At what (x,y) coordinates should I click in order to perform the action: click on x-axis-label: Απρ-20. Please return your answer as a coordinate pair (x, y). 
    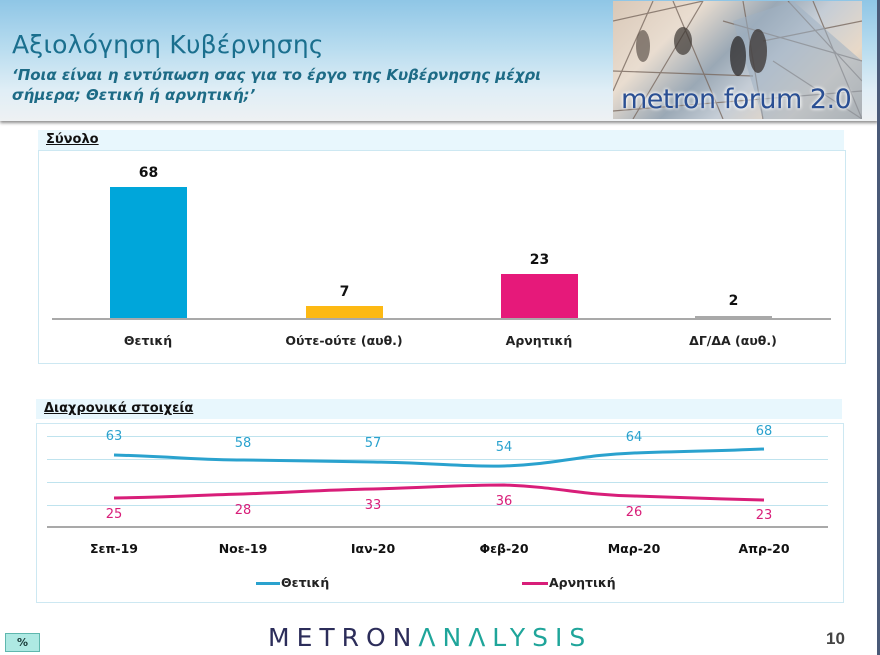
    Looking at the image, I should click on (764, 548).